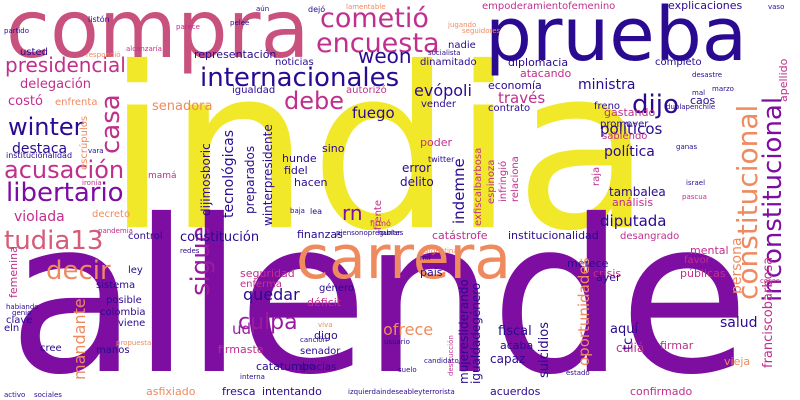 This screenshot has height=400, width=800. What do you see at coordinates (244, 329) in the screenshot?
I see `word-udi: udi` at bounding box center [244, 329].